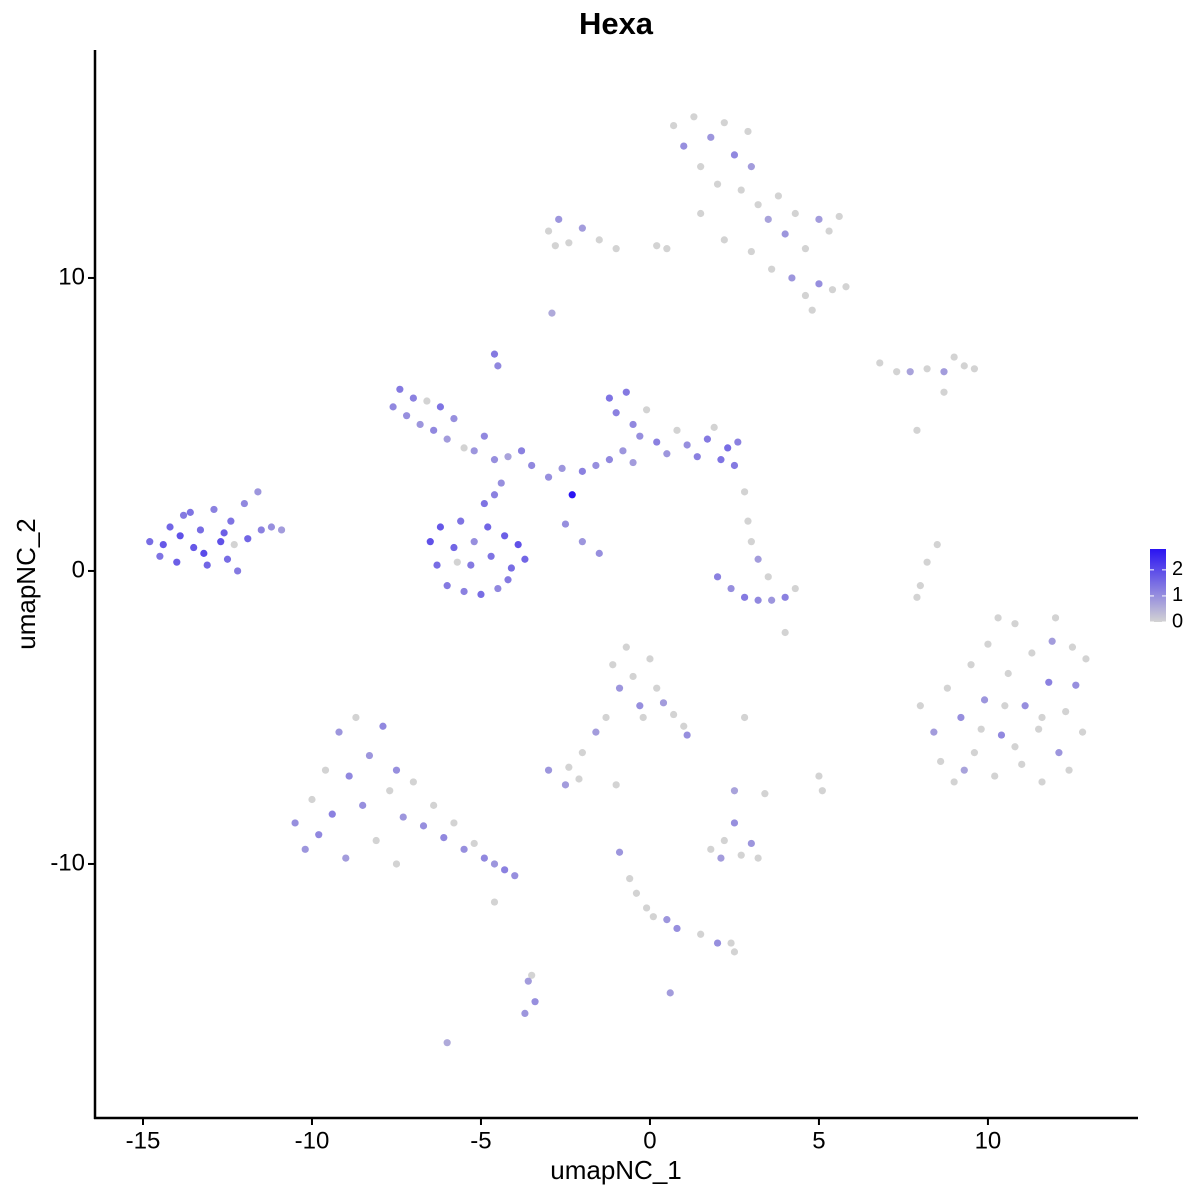 The image size is (1200, 1200). Describe the element at coordinates (1158, 585) in the screenshot. I see `colorbar` at that location.